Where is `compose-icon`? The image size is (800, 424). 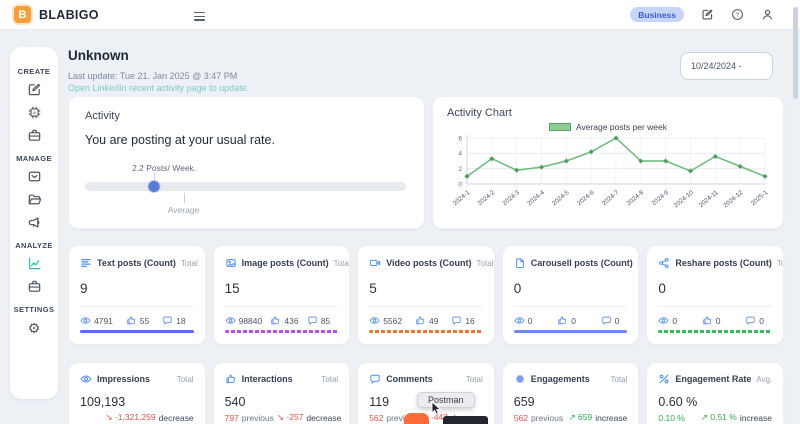 compose-icon is located at coordinates (707, 14).